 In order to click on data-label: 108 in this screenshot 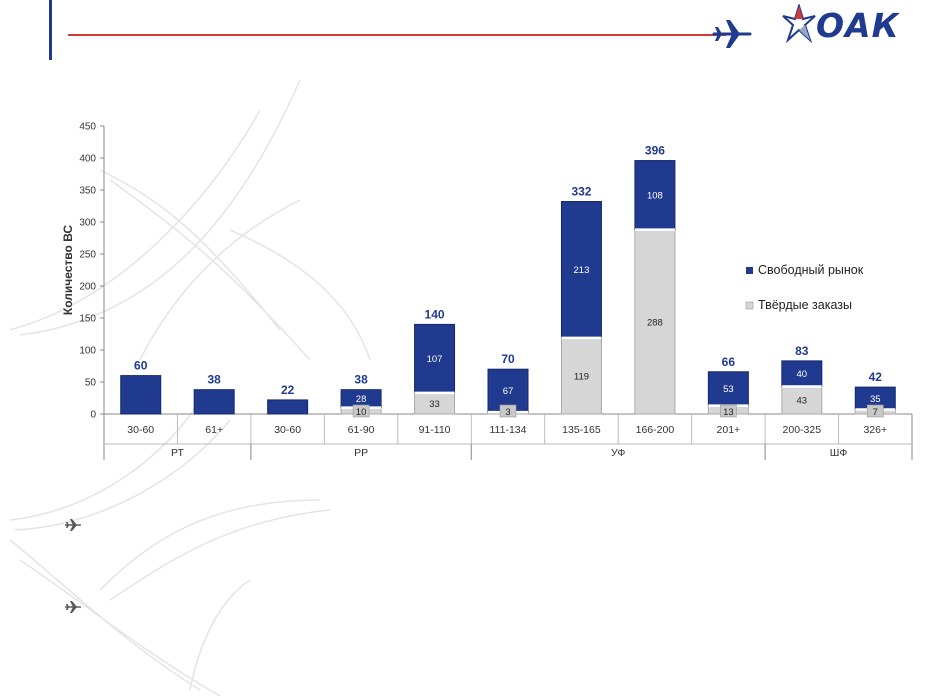, I will do `click(655, 196)`.